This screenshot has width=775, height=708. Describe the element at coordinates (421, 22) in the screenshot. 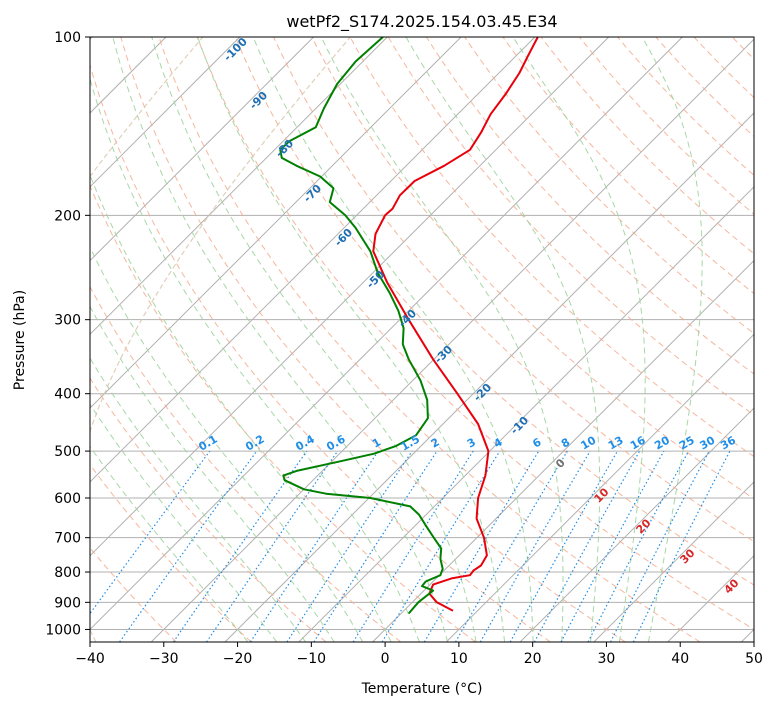

I see `chart-title: wetPf2_S174.2025.154.03.45.E34` at that location.